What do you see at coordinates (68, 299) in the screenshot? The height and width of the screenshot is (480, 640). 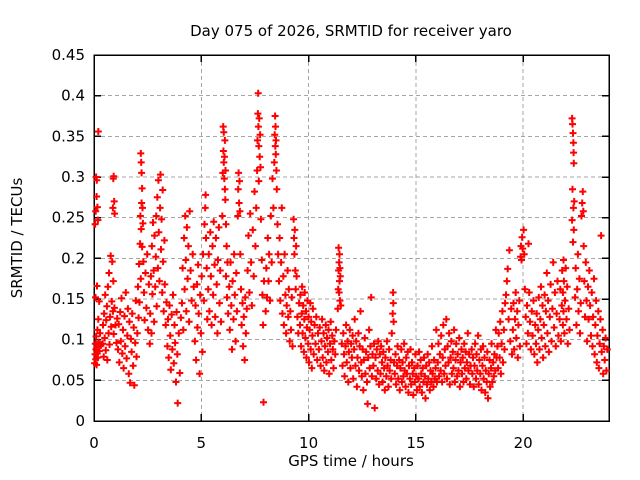 I see `y-tick-label: 0.15` at bounding box center [68, 299].